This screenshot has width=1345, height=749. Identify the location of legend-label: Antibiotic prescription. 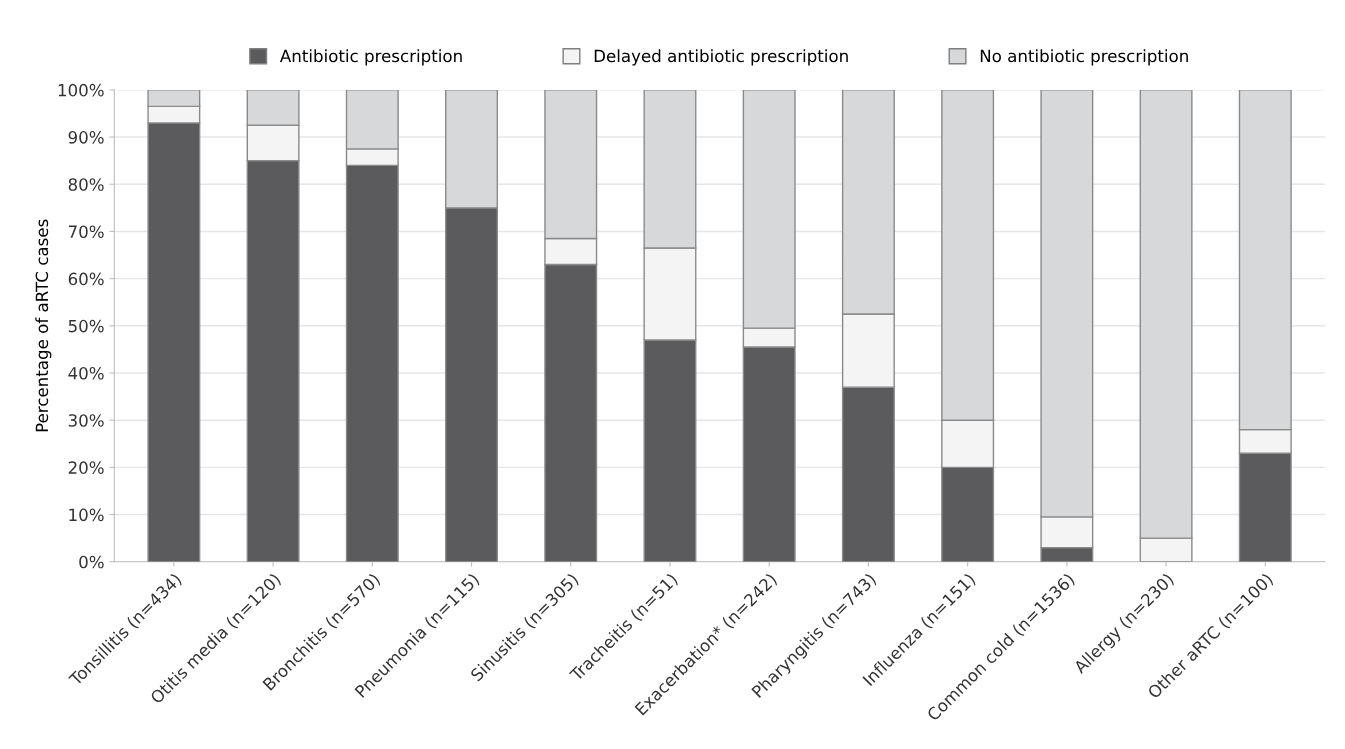
(370, 57).